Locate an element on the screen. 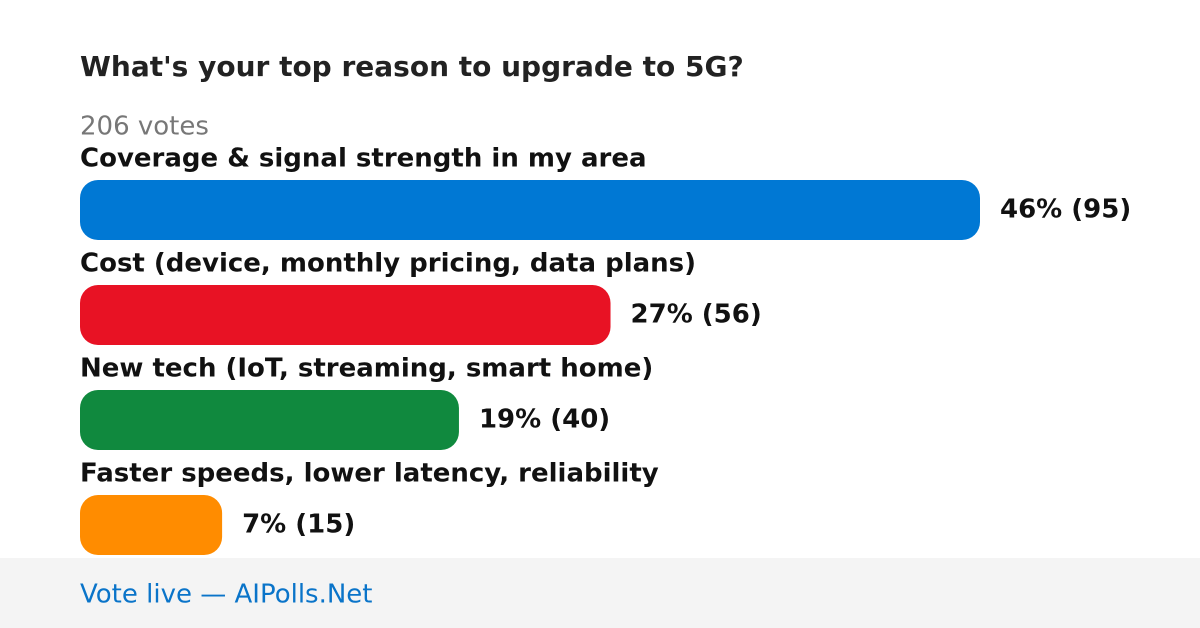 This screenshot has width=1200, height=628. value-label: 7% (15) is located at coordinates (298, 525).